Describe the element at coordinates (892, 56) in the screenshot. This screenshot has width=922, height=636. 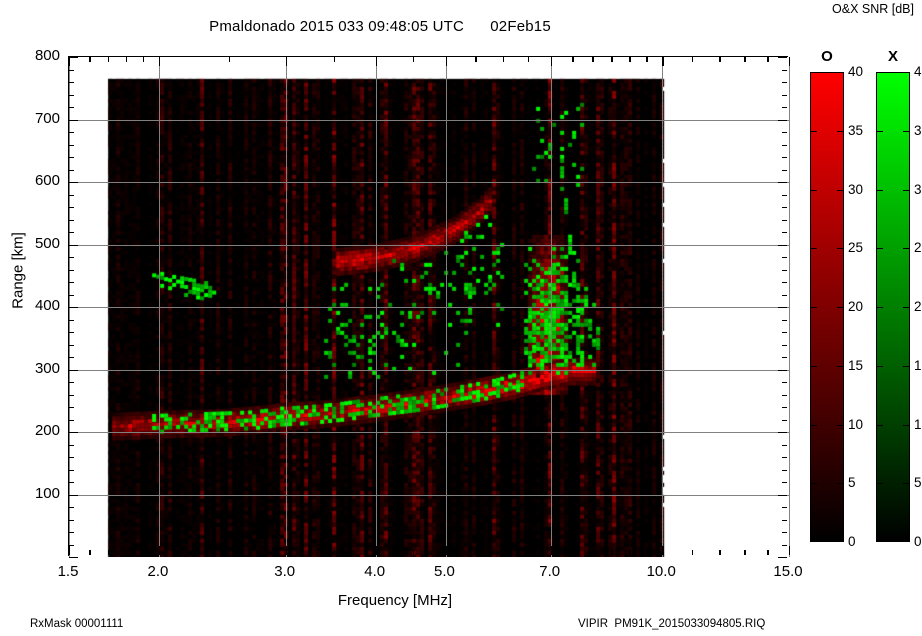
I see `colorbar-x-title: X` at that location.